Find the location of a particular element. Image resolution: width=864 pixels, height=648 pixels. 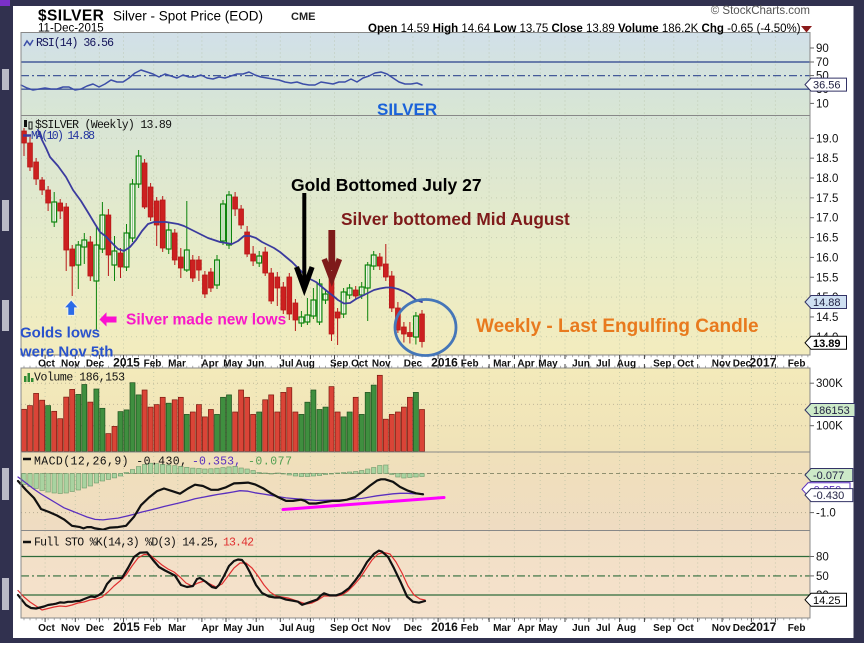

svg-text: 18.5 is located at coordinates (827, 159).